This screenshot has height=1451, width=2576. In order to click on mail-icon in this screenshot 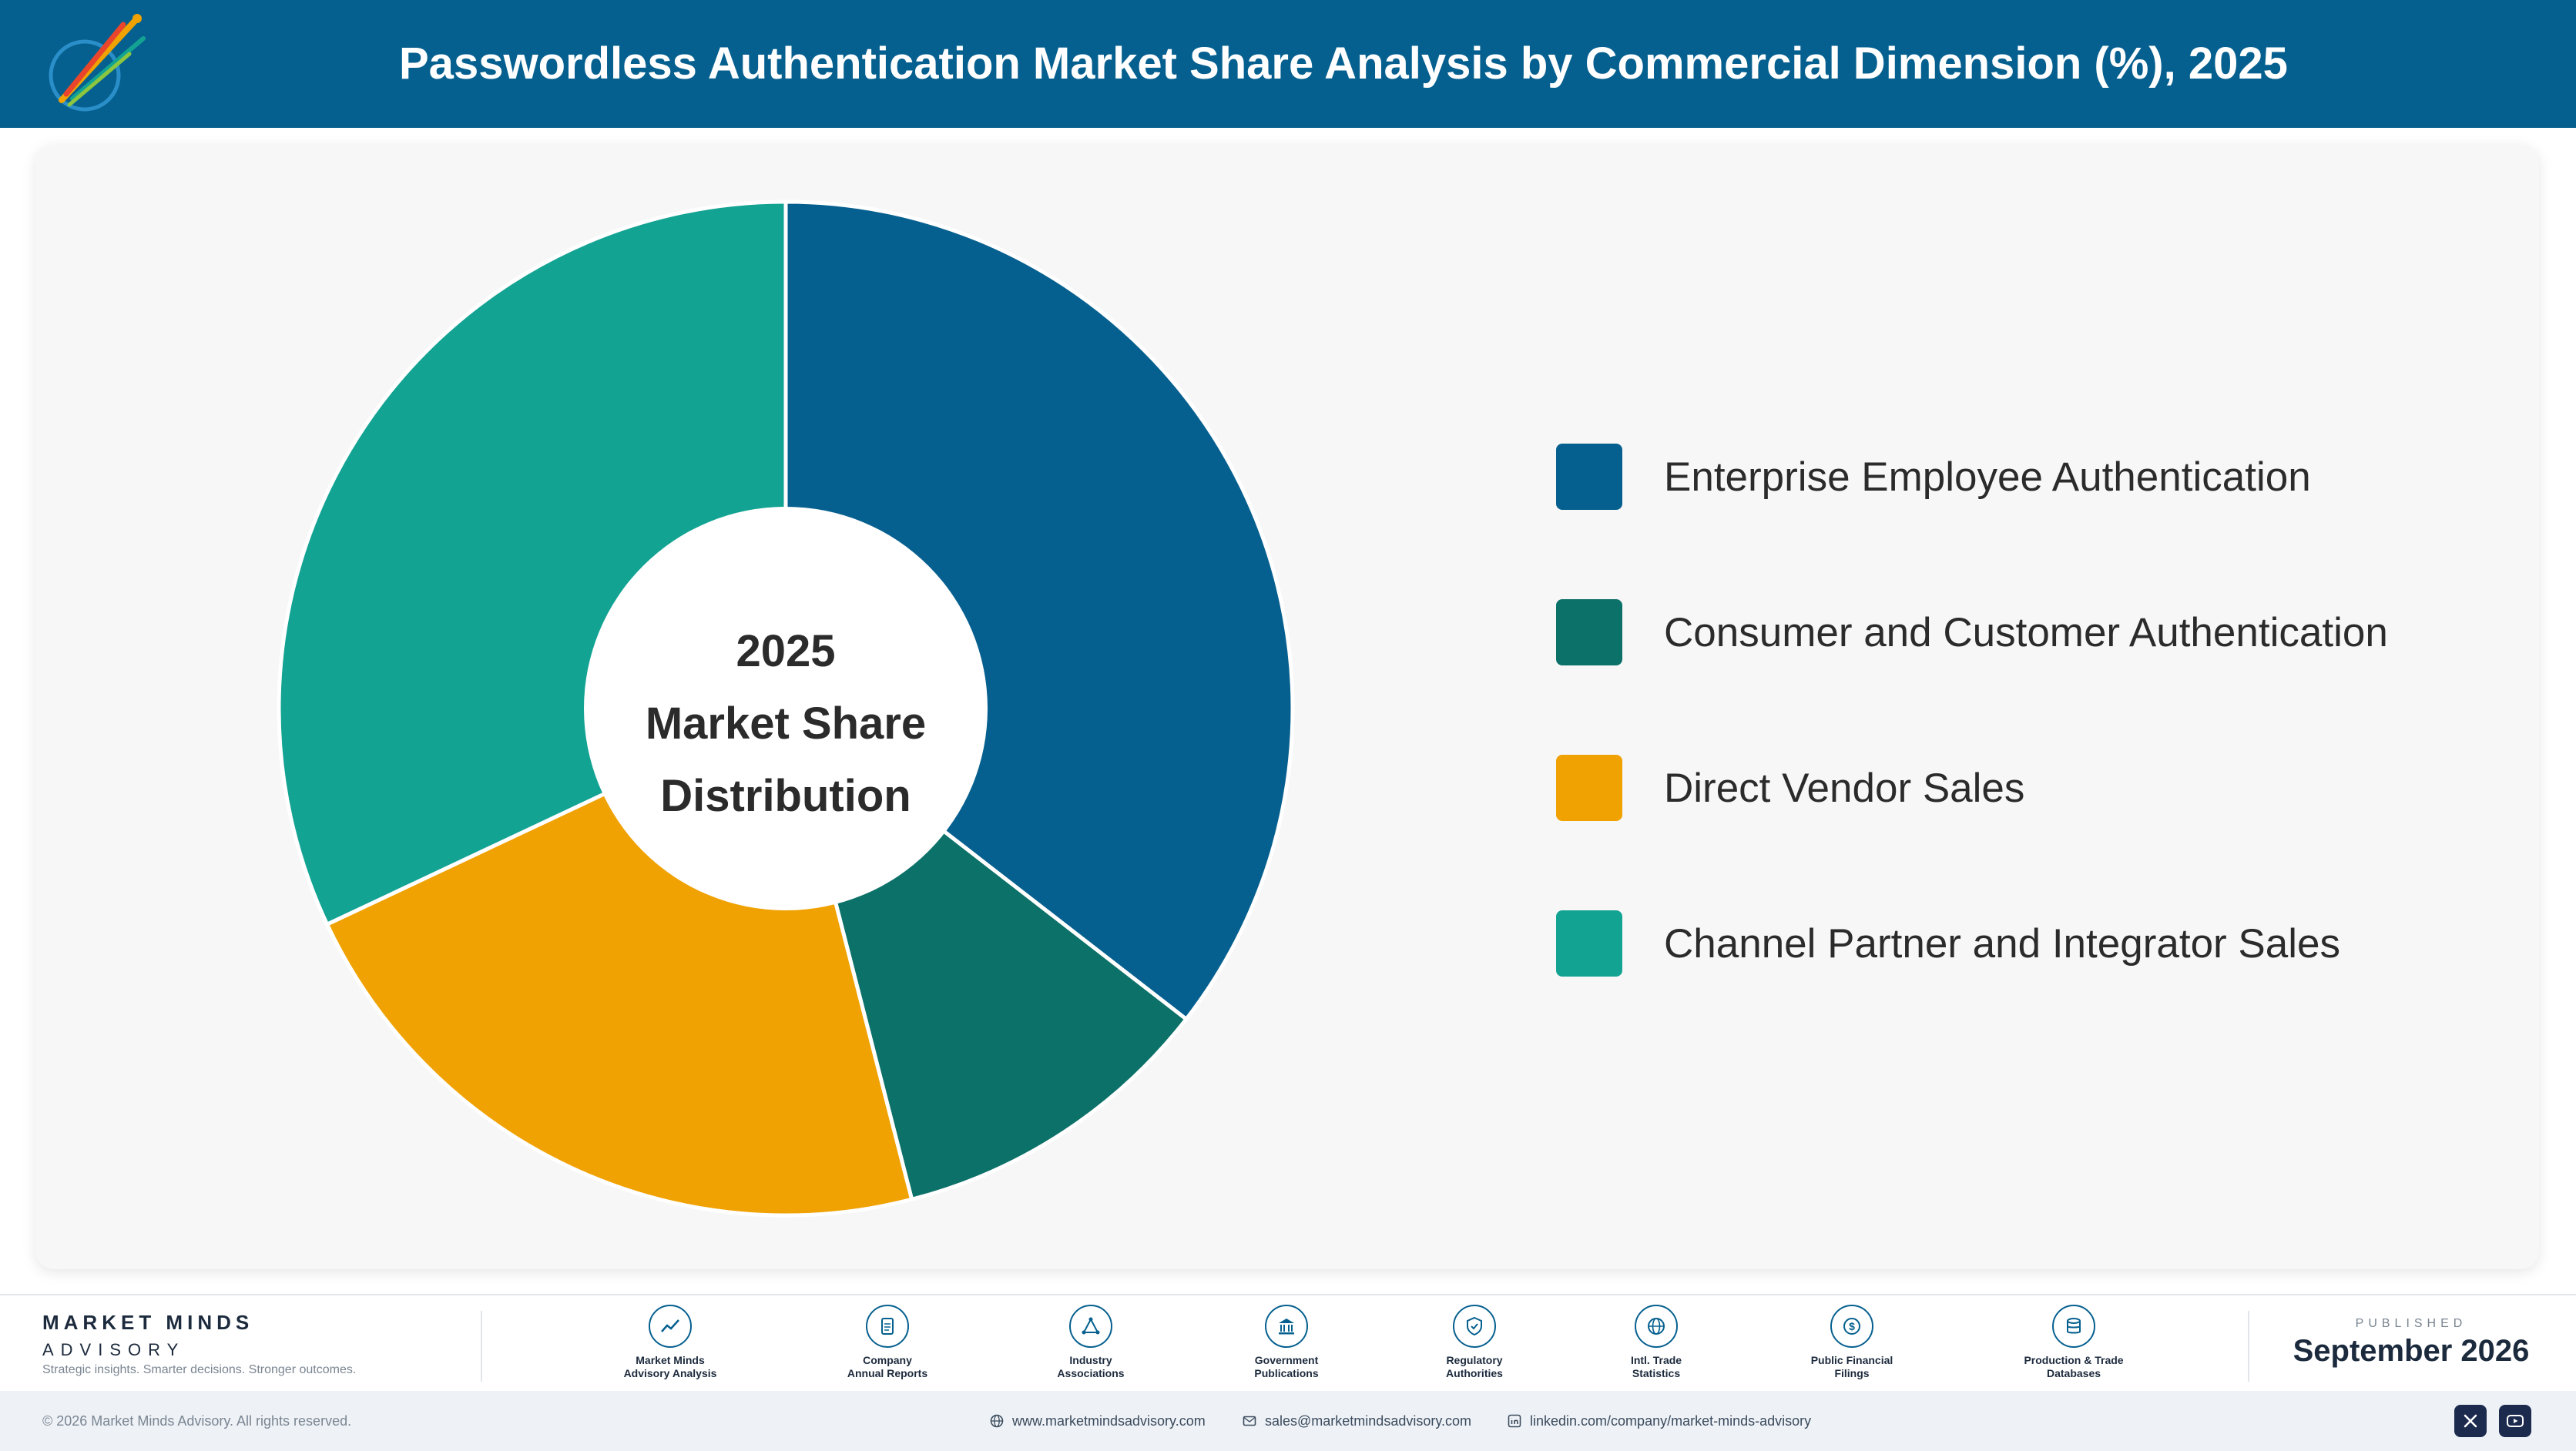, I will do `click(1249, 1421)`.